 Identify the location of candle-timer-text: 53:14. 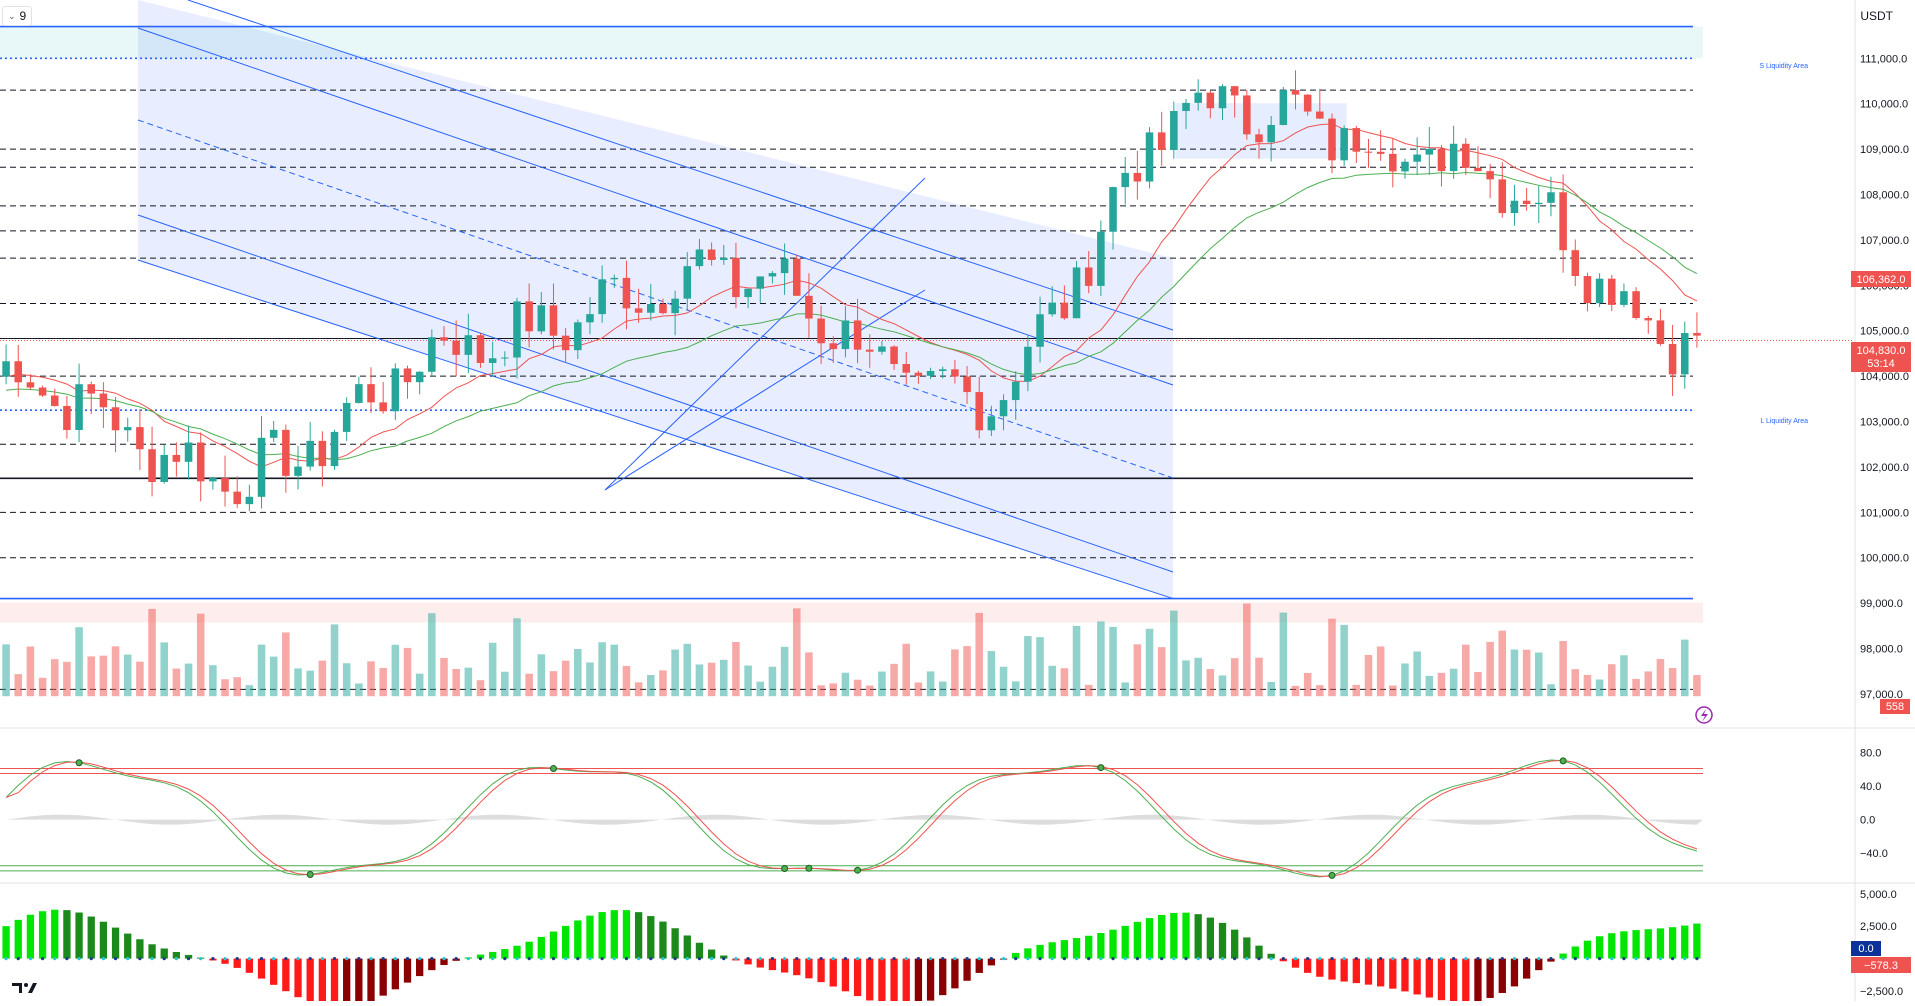
(1881, 364).